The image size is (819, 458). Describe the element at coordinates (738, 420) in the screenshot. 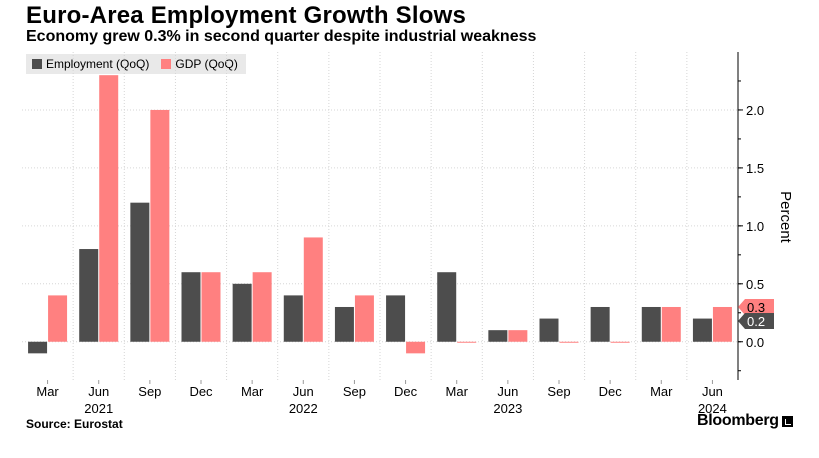

I see `brand-text: Bloomberg` at that location.